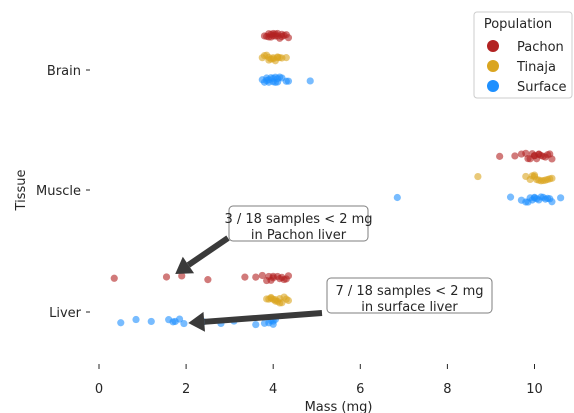 The height and width of the screenshot is (413, 574). What do you see at coordinates (99, 389) in the screenshot?
I see `x-tick-label: 0` at bounding box center [99, 389].